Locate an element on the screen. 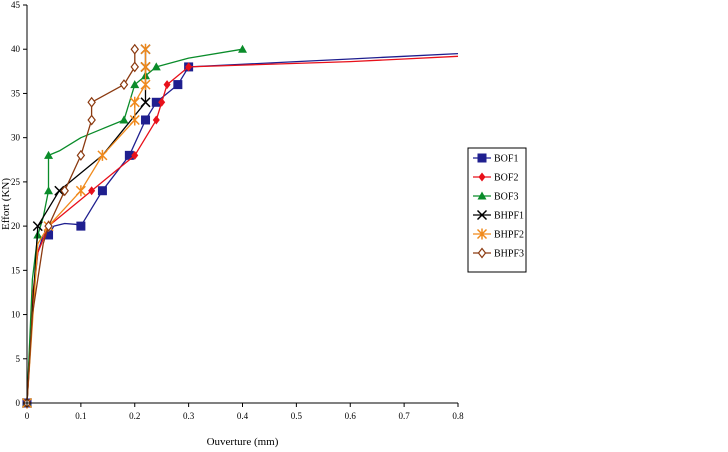 The image size is (728, 452). legend-box is located at coordinates (497, 210).